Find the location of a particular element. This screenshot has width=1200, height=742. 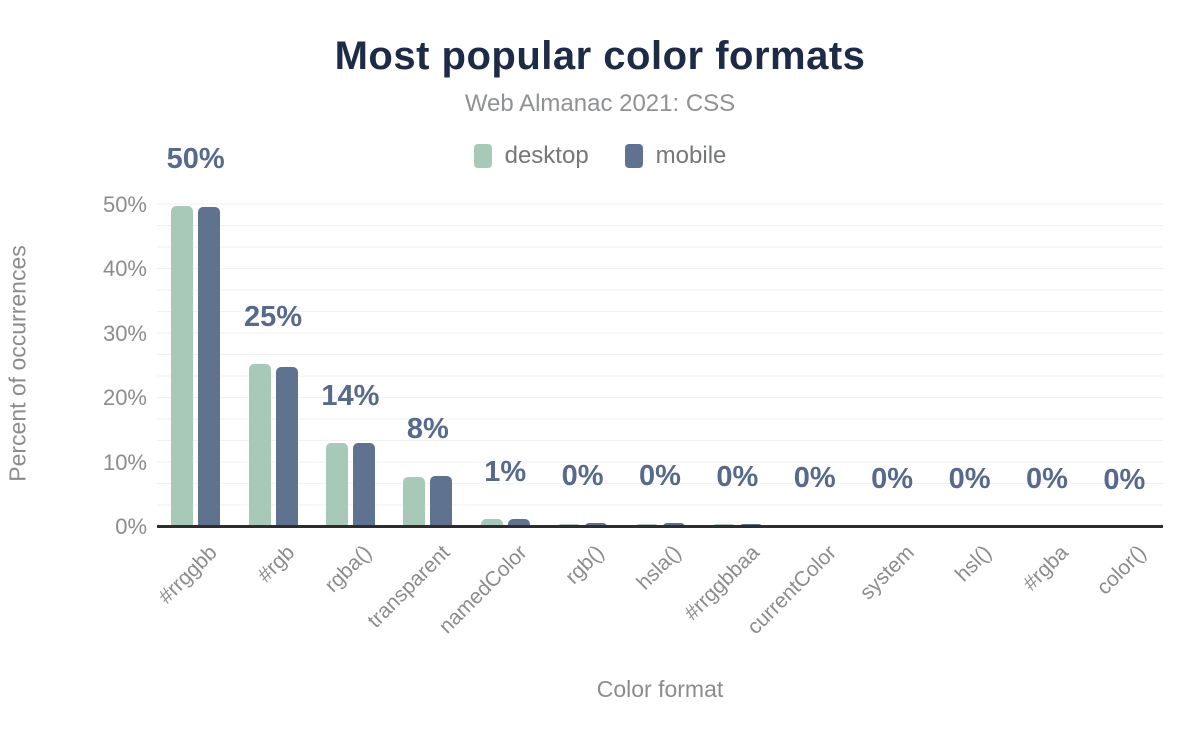

y-tick-label: 0% is located at coordinates (131, 526).